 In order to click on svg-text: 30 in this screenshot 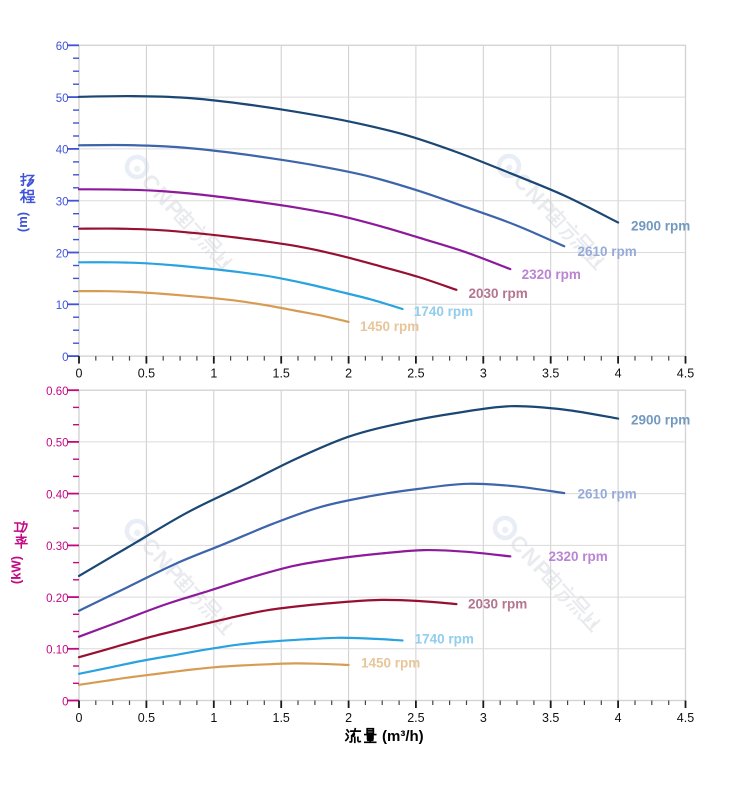, I will do `click(62, 203)`.